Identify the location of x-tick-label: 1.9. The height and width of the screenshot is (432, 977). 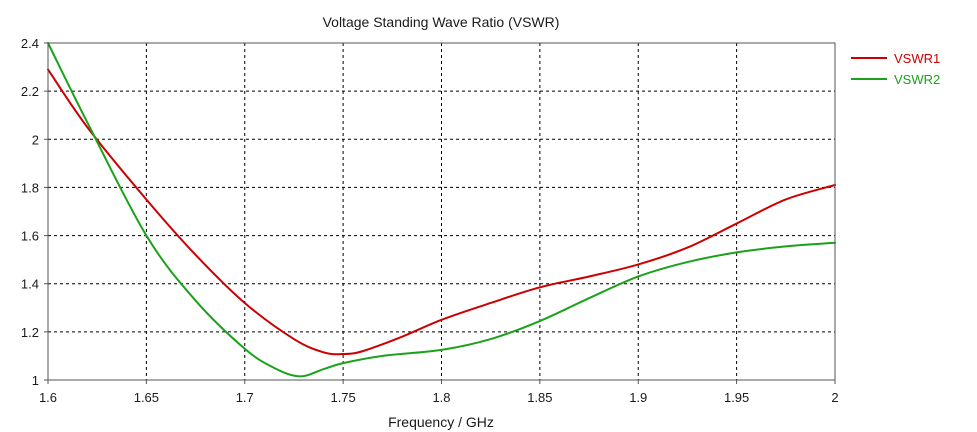
(638, 397).